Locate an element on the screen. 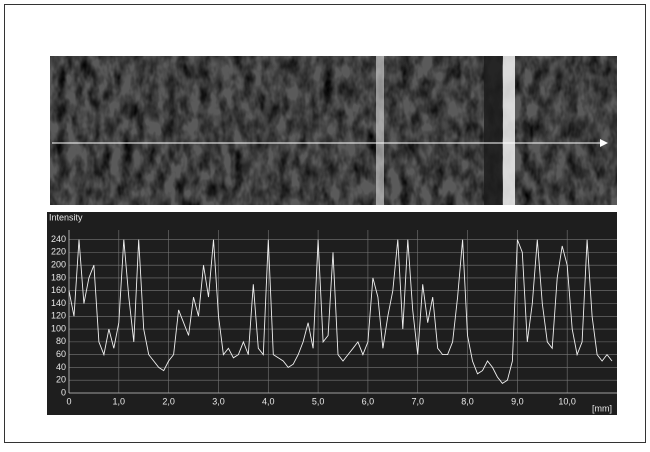 The height and width of the screenshot is (452, 650). y-tick-label: 60 is located at coordinates (61, 354).